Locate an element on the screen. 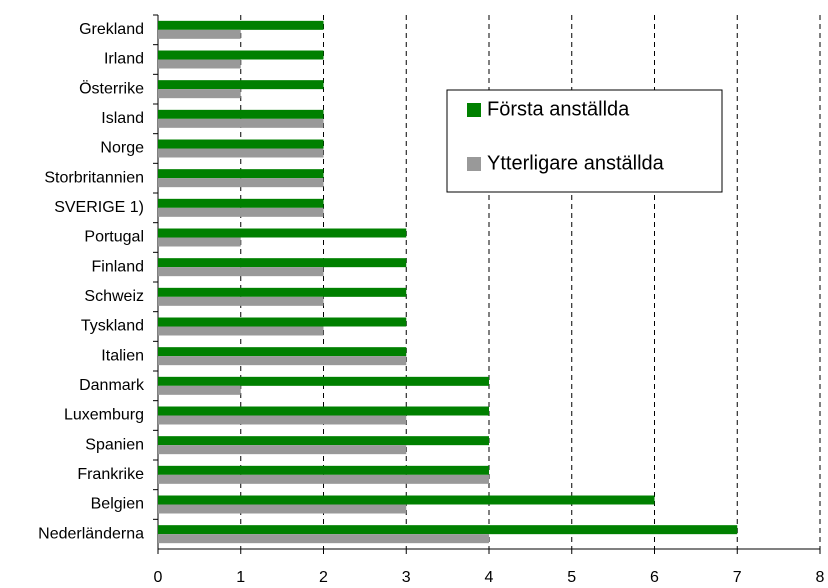  y-tick-label: Italien is located at coordinates (122, 355).